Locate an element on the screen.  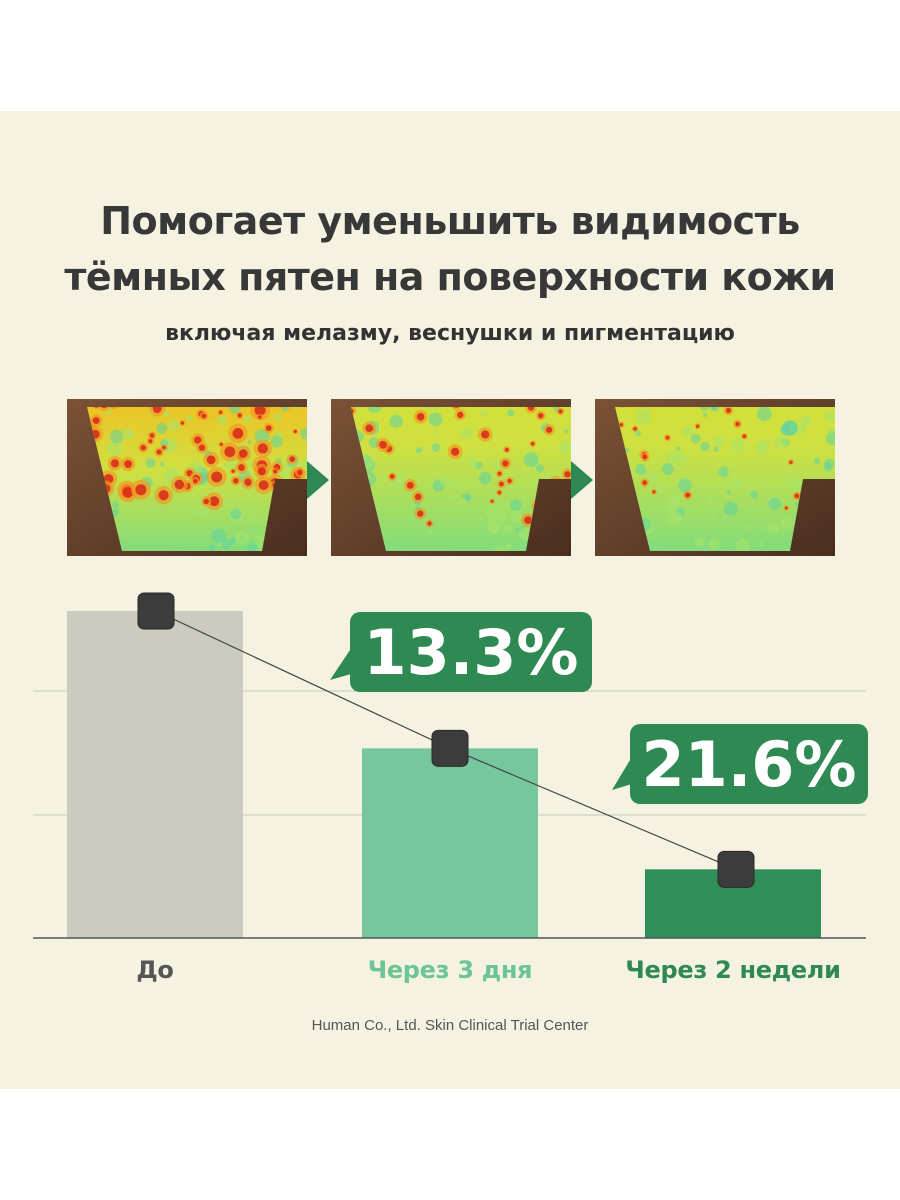
skin-scan-before-image is located at coordinates (187, 477).